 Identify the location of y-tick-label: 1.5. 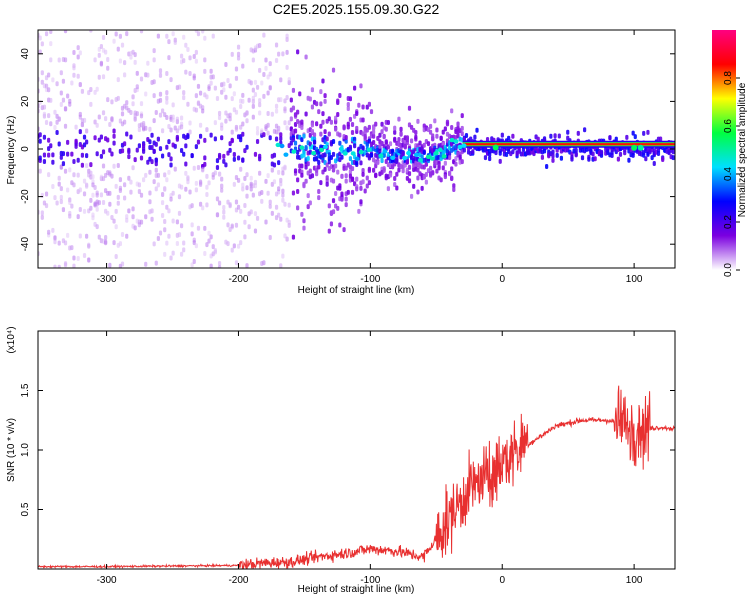
(25, 390).